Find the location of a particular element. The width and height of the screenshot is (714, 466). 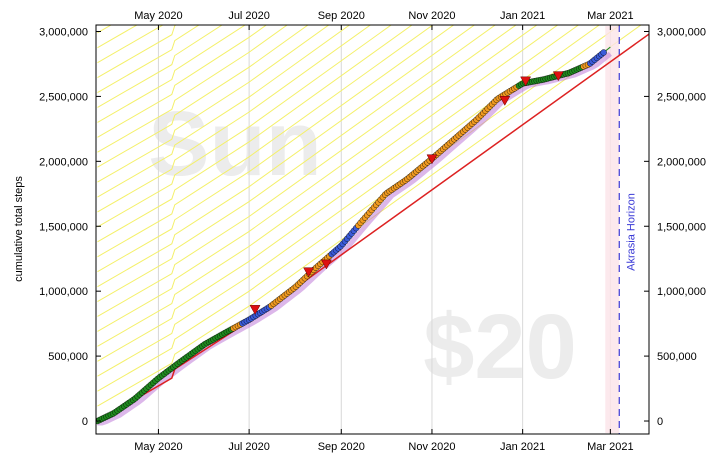

x-tick-label-top: Nov 2020 is located at coordinates (431, 16).